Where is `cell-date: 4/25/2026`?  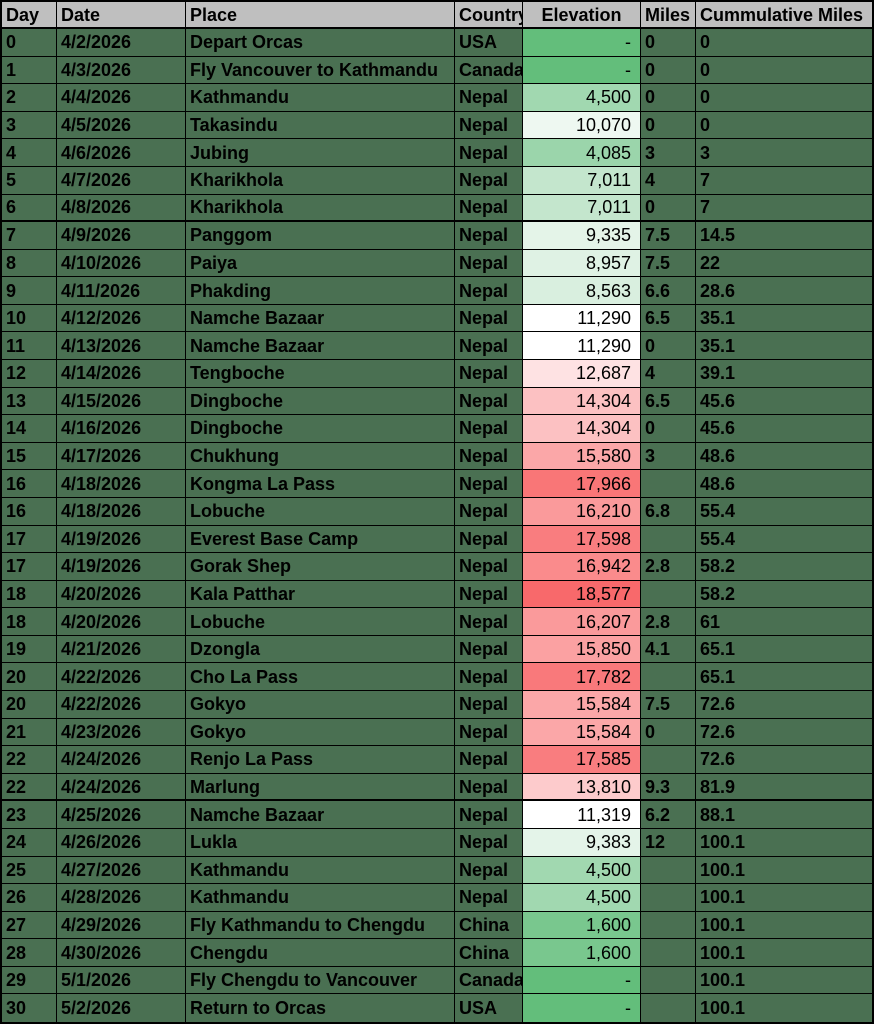
cell-date: 4/25/2026 is located at coordinates (121, 815).